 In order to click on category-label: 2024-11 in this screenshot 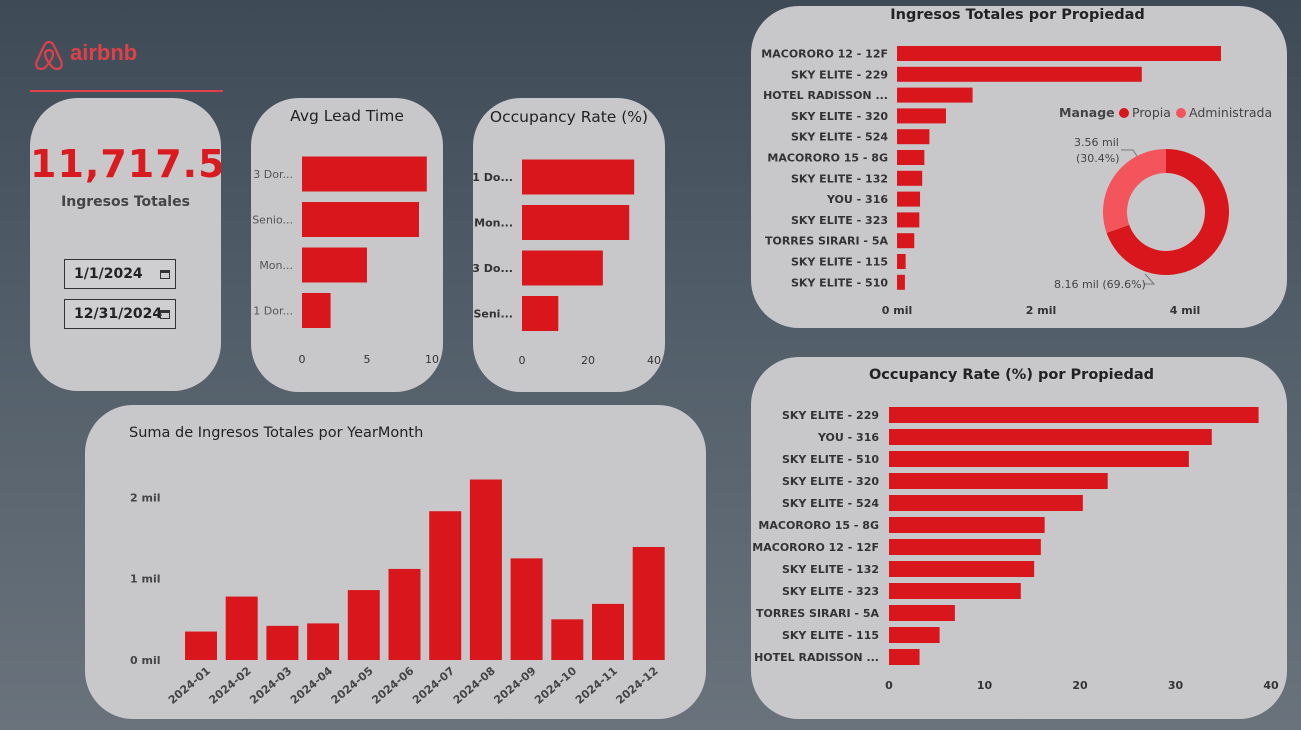, I will do `click(596, 685)`.